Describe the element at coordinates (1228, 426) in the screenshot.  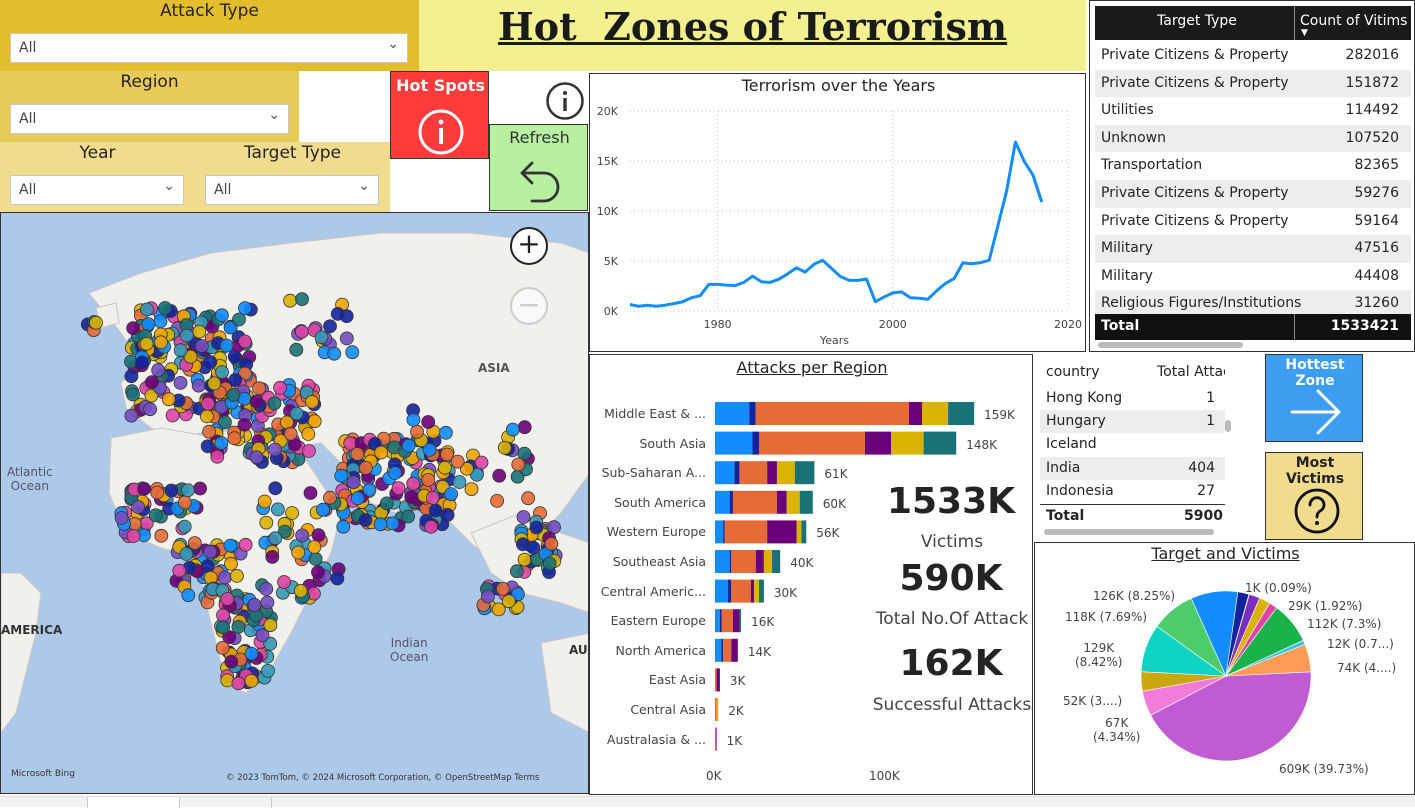
I see `country-vscrollbar` at that location.